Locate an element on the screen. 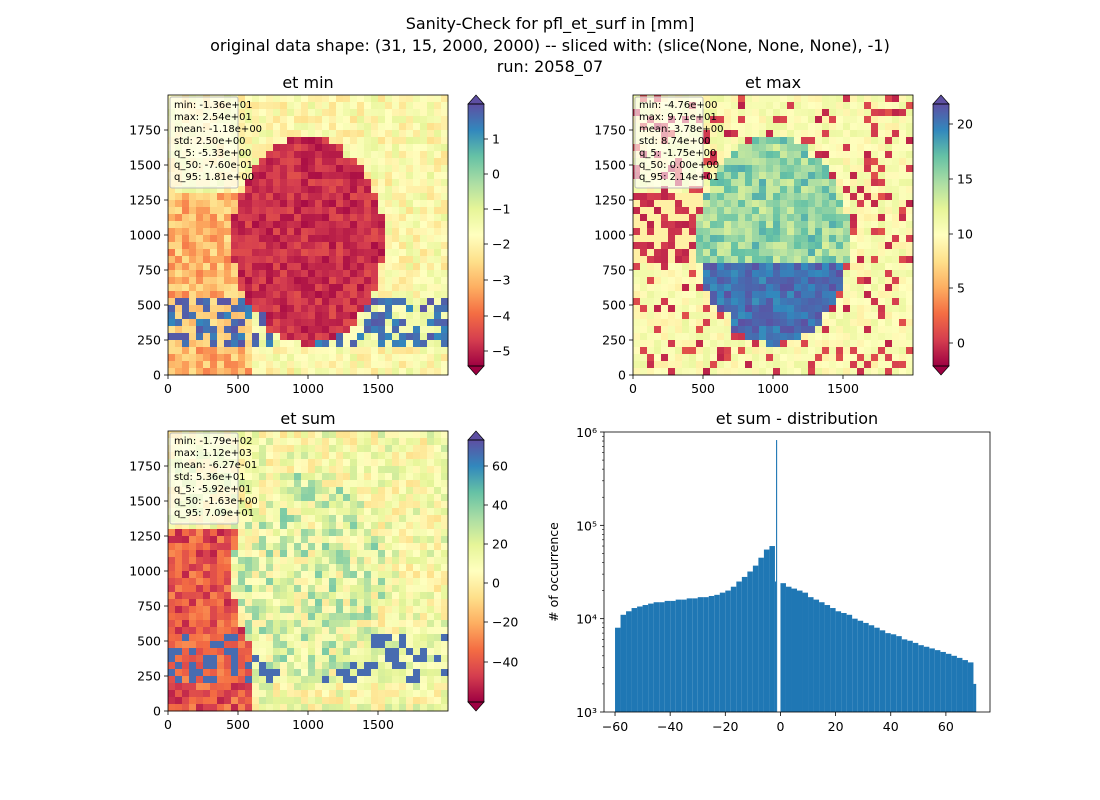 This screenshot has height=800, width=1100. stats-line: std: 8.74e+00 is located at coordinates (675, 141).